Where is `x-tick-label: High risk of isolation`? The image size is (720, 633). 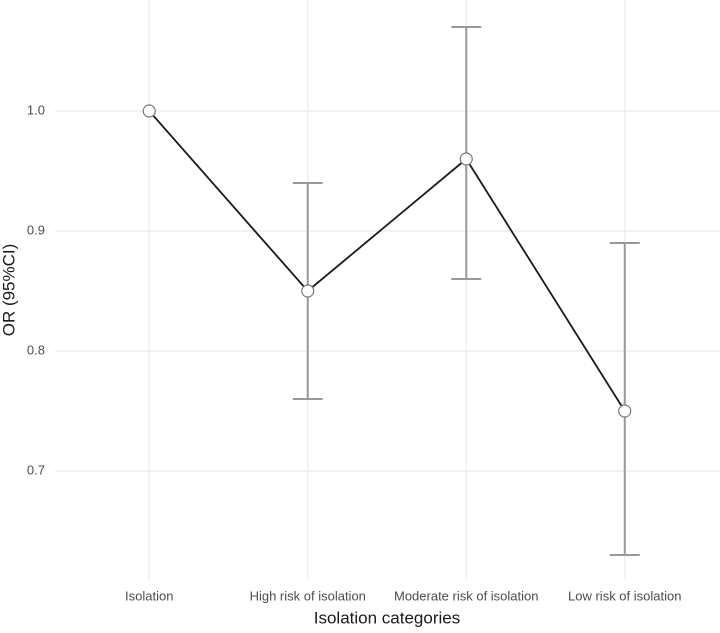
x-tick-label: High risk of isolation is located at coordinates (308, 595).